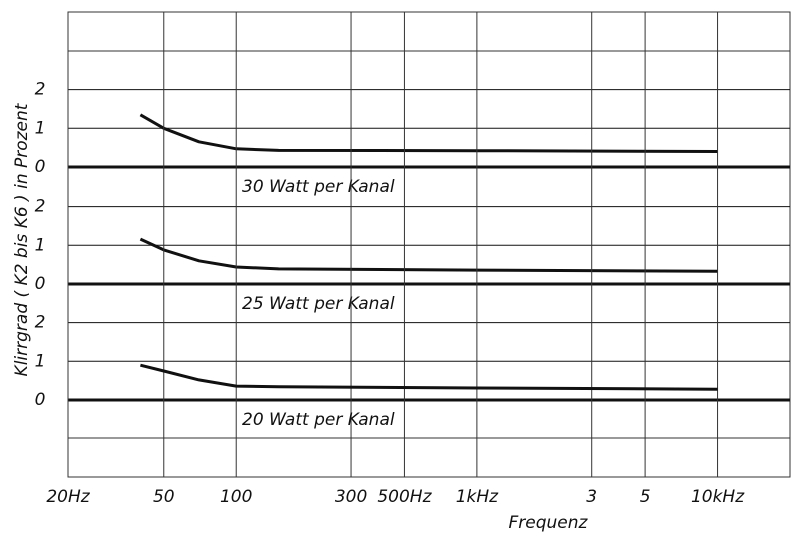 The width and height of the screenshot is (800, 539). I want to click on x-tick-label: 5, so click(645, 497).